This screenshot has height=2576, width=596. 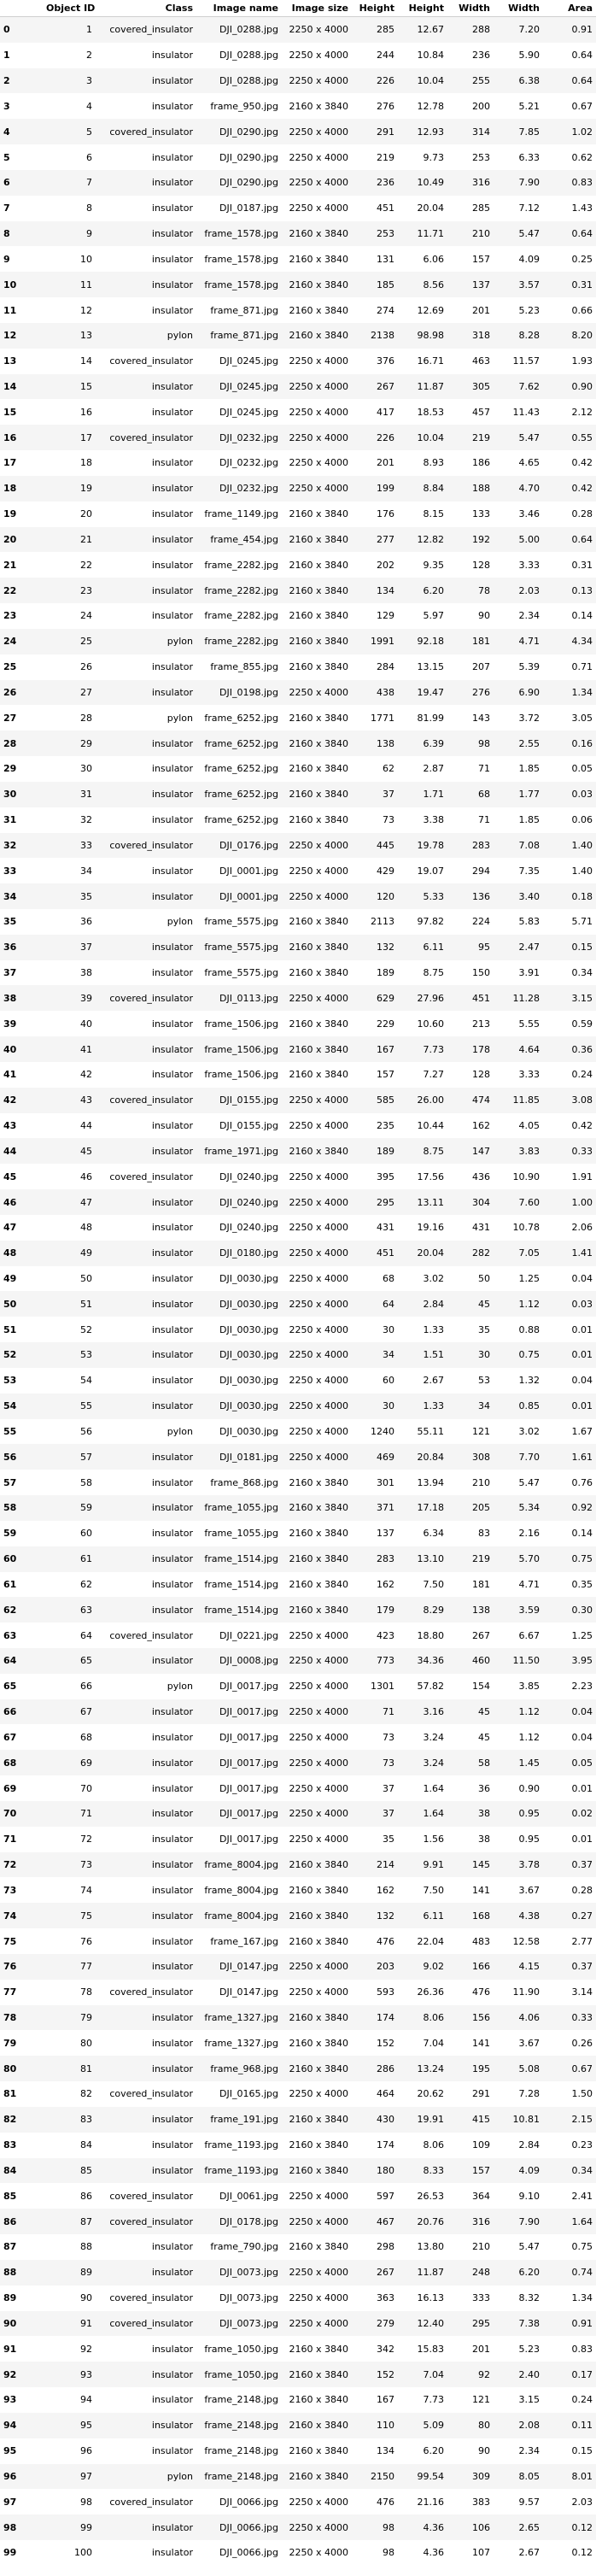 What do you see at coordinates (21, 1202) in the screenshot?
I see `cell-index: 46` at bounding box center [21, 1202].